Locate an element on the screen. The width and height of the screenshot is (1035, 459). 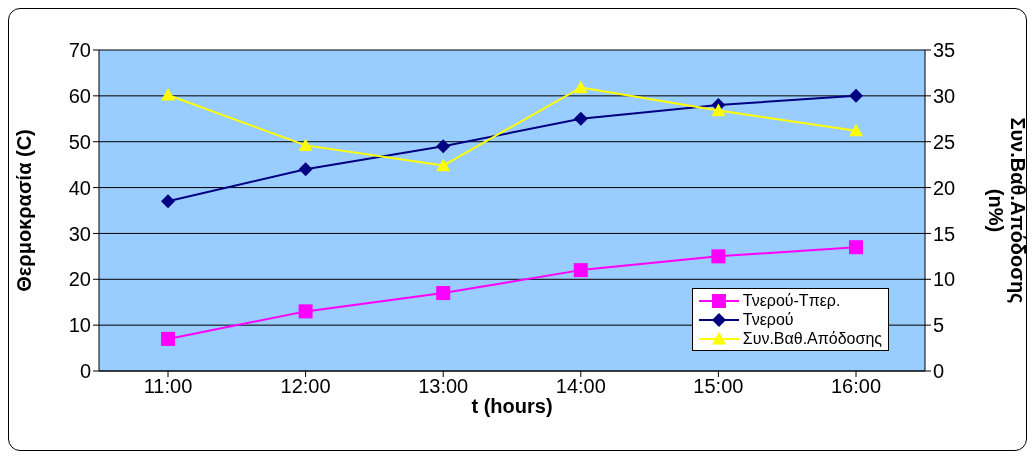
y2-tick-label: 25 is located at coordinates (944, 141).